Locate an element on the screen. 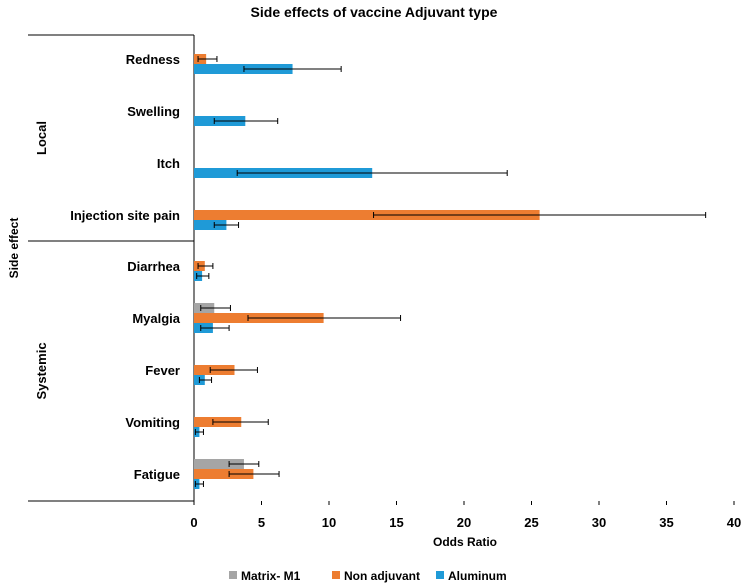  category-label-diarrhea: Diarrhea is located at coordinates (154, 266).